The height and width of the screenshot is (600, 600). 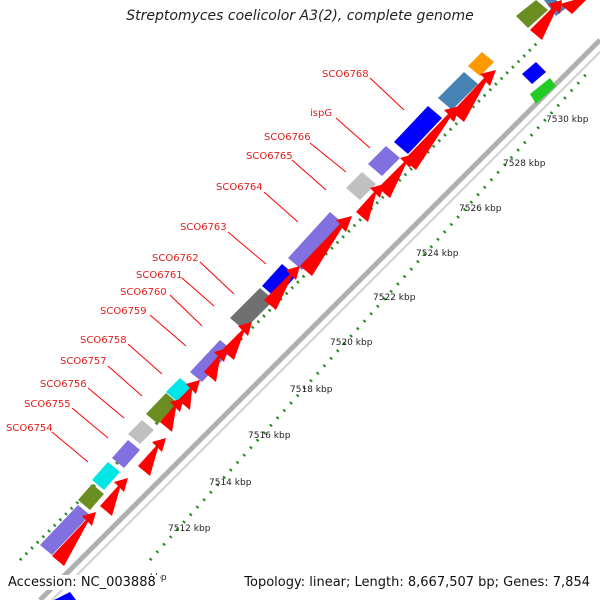 What do you see at coordinates (269, 436) in the screenshot?
I see `kbp-label: 7516 kbp` at bounding box center [269, 436].